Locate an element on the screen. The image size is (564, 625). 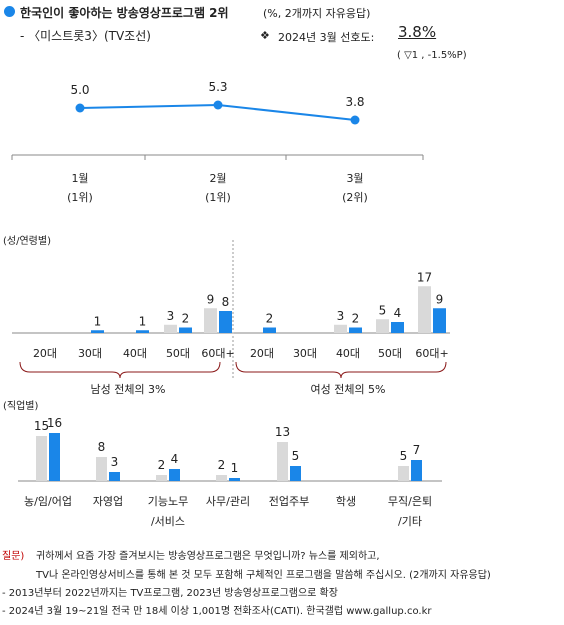
trend-value-label: 5.0 is located at coordinates (79, 90).